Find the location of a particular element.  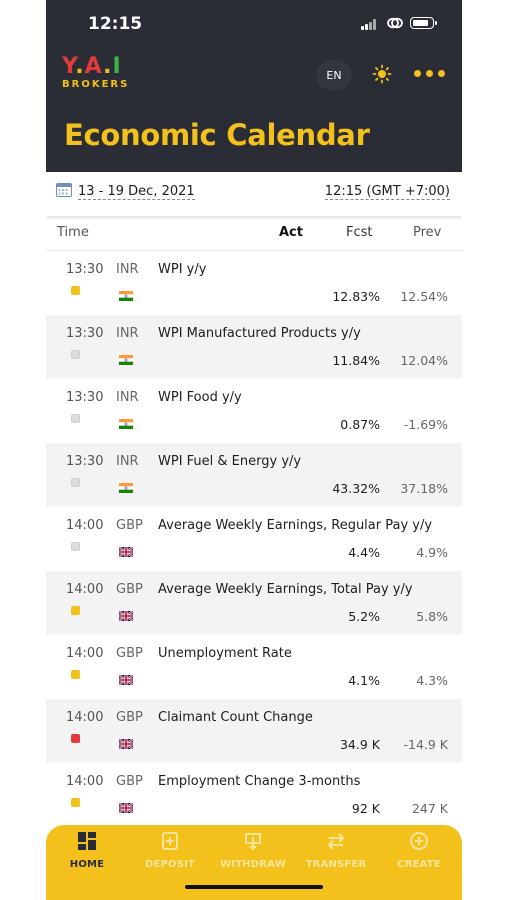

tab-label: TRANSFER is located at coordinates (336, 864).